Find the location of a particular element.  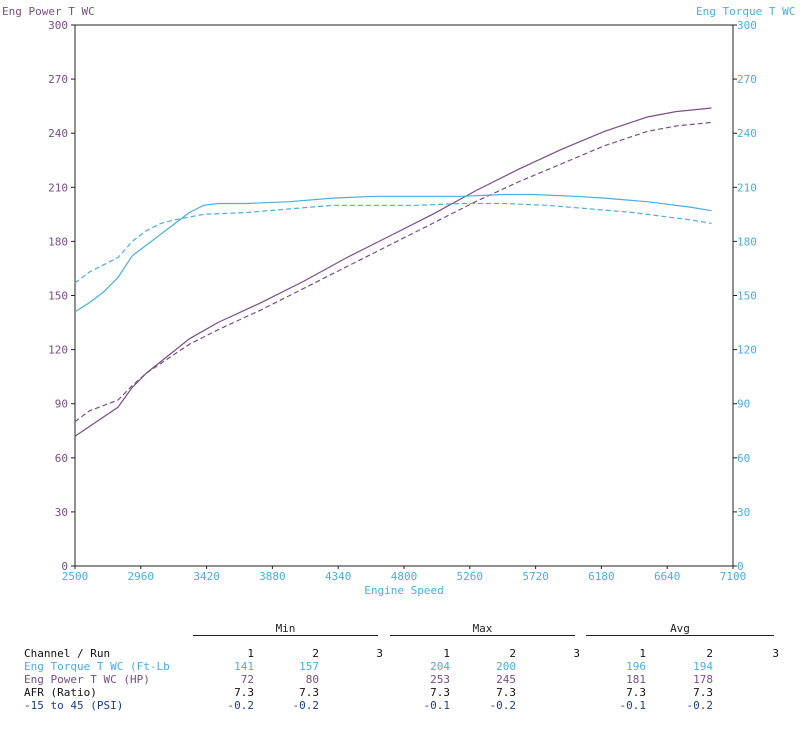

x-tick-label: 2960 is located at coordinates (141, 576).